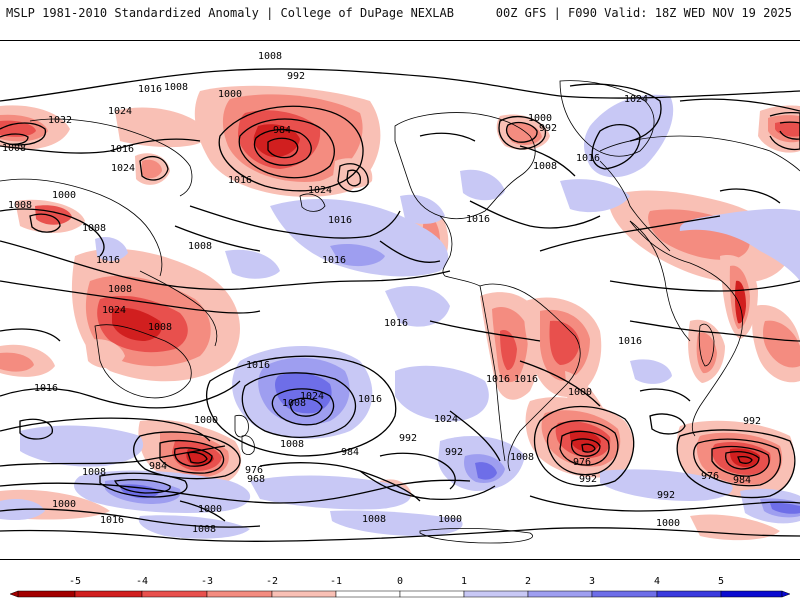 The width and height of the screenshot is (800, 604). What do you see at coordinates (142, 581) in the screenshot?
I see `colorbar-tick-label: -4` at bounding box center [142, 581].